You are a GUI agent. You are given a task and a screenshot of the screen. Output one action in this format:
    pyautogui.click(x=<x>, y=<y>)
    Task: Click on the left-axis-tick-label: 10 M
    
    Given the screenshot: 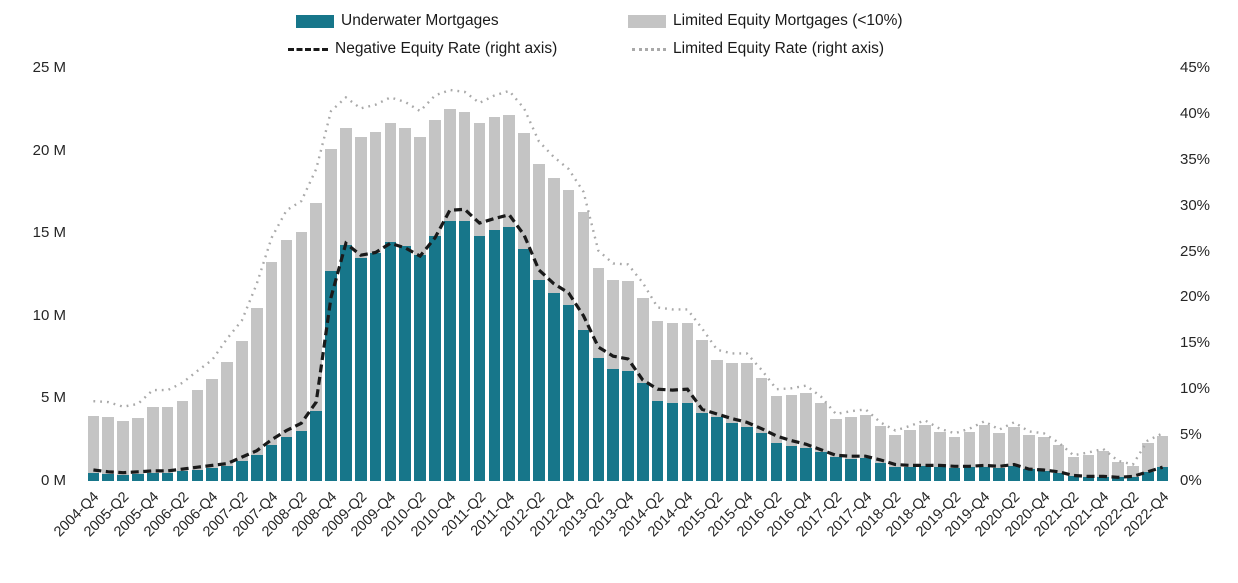 What is the action you would take?
    pyautogui.click(x=49, y=315)
    